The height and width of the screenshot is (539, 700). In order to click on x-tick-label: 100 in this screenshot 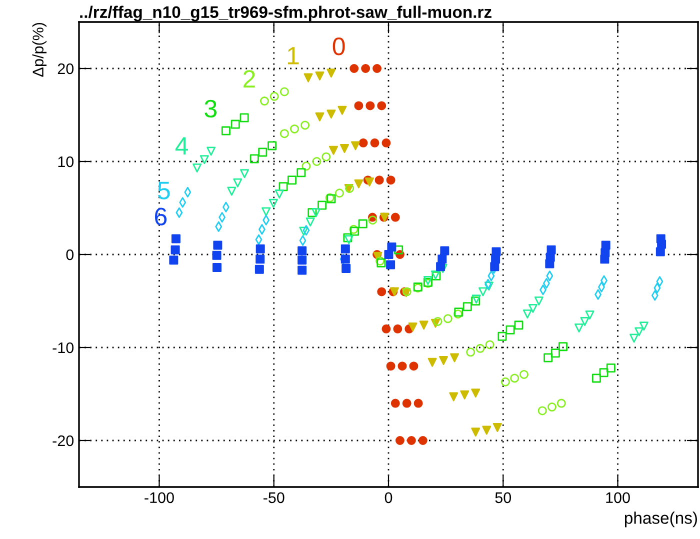, I will do `click(618, 498)`.